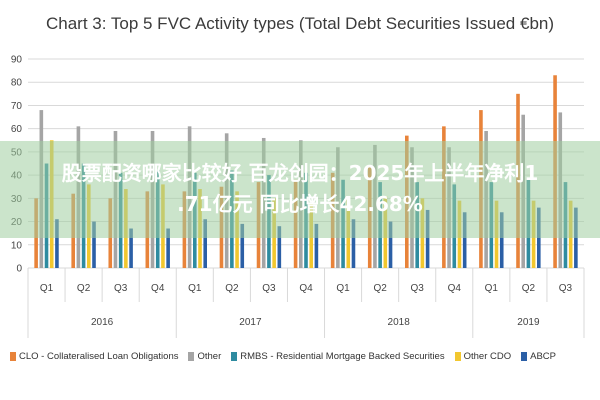 The image size is (600, 400). Describe the element at coordinates (19, 269) in the screenshot. I see `y-tick-label: 0` at that location.